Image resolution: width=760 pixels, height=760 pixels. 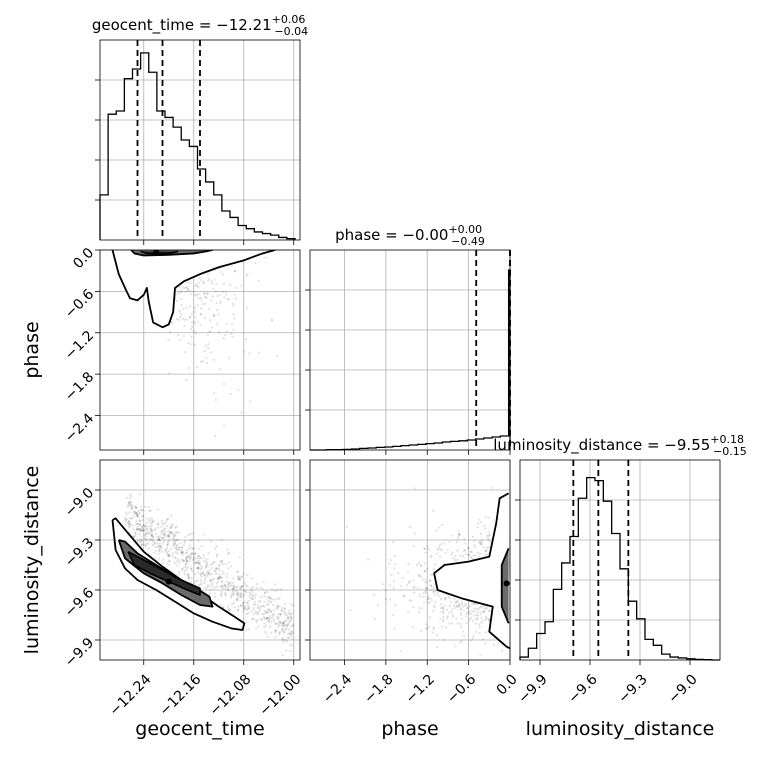 I want to click on panel-frame, so click(x=620, y=560).